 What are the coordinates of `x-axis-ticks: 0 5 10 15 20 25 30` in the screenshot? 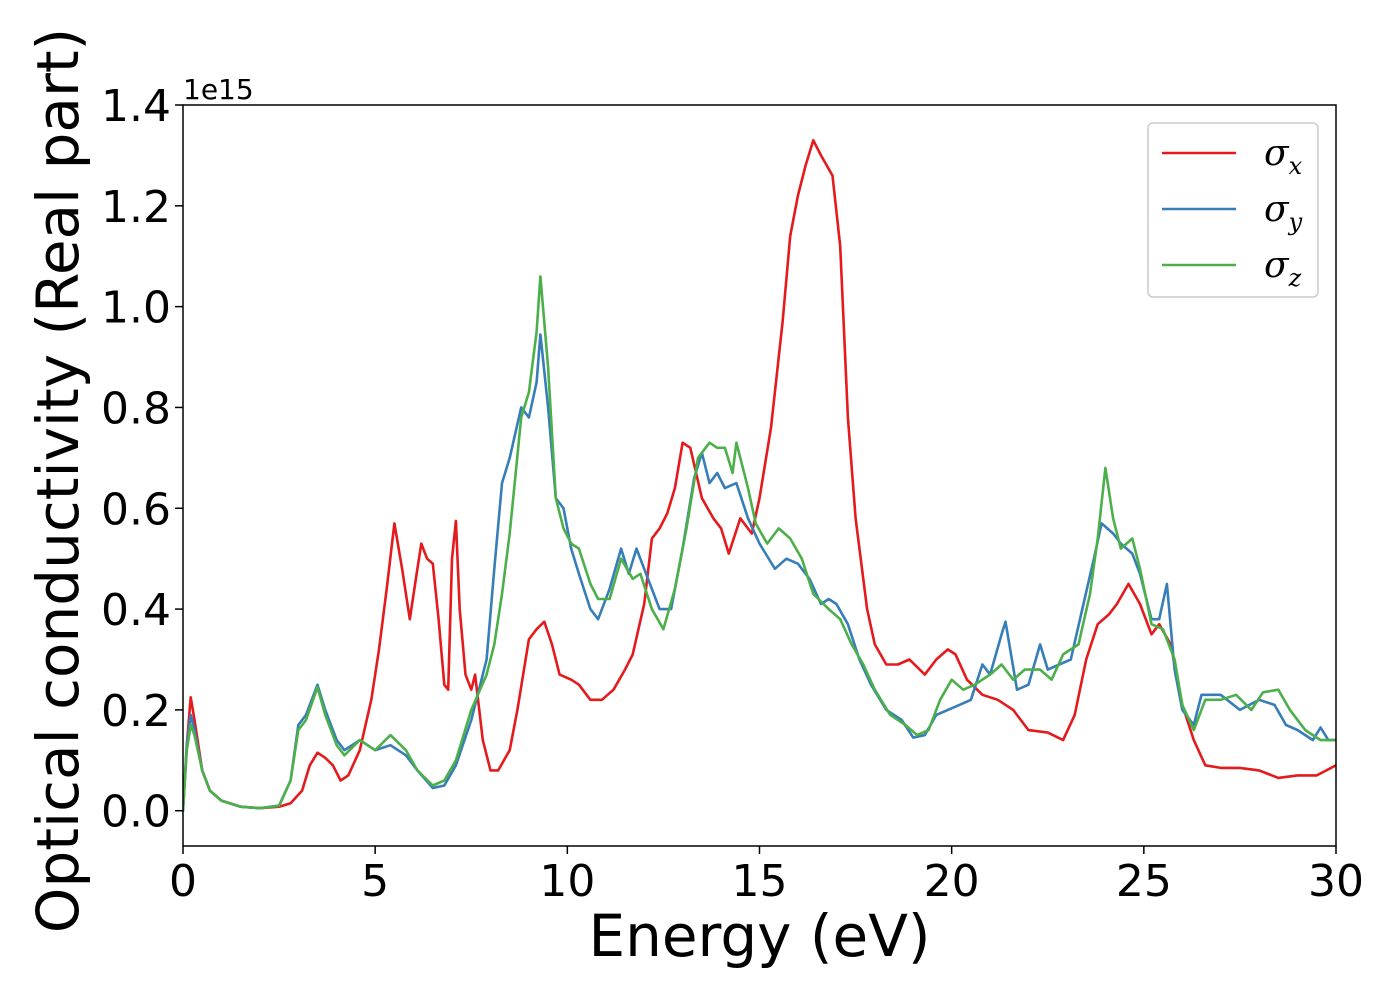 It's located at (766, 876).